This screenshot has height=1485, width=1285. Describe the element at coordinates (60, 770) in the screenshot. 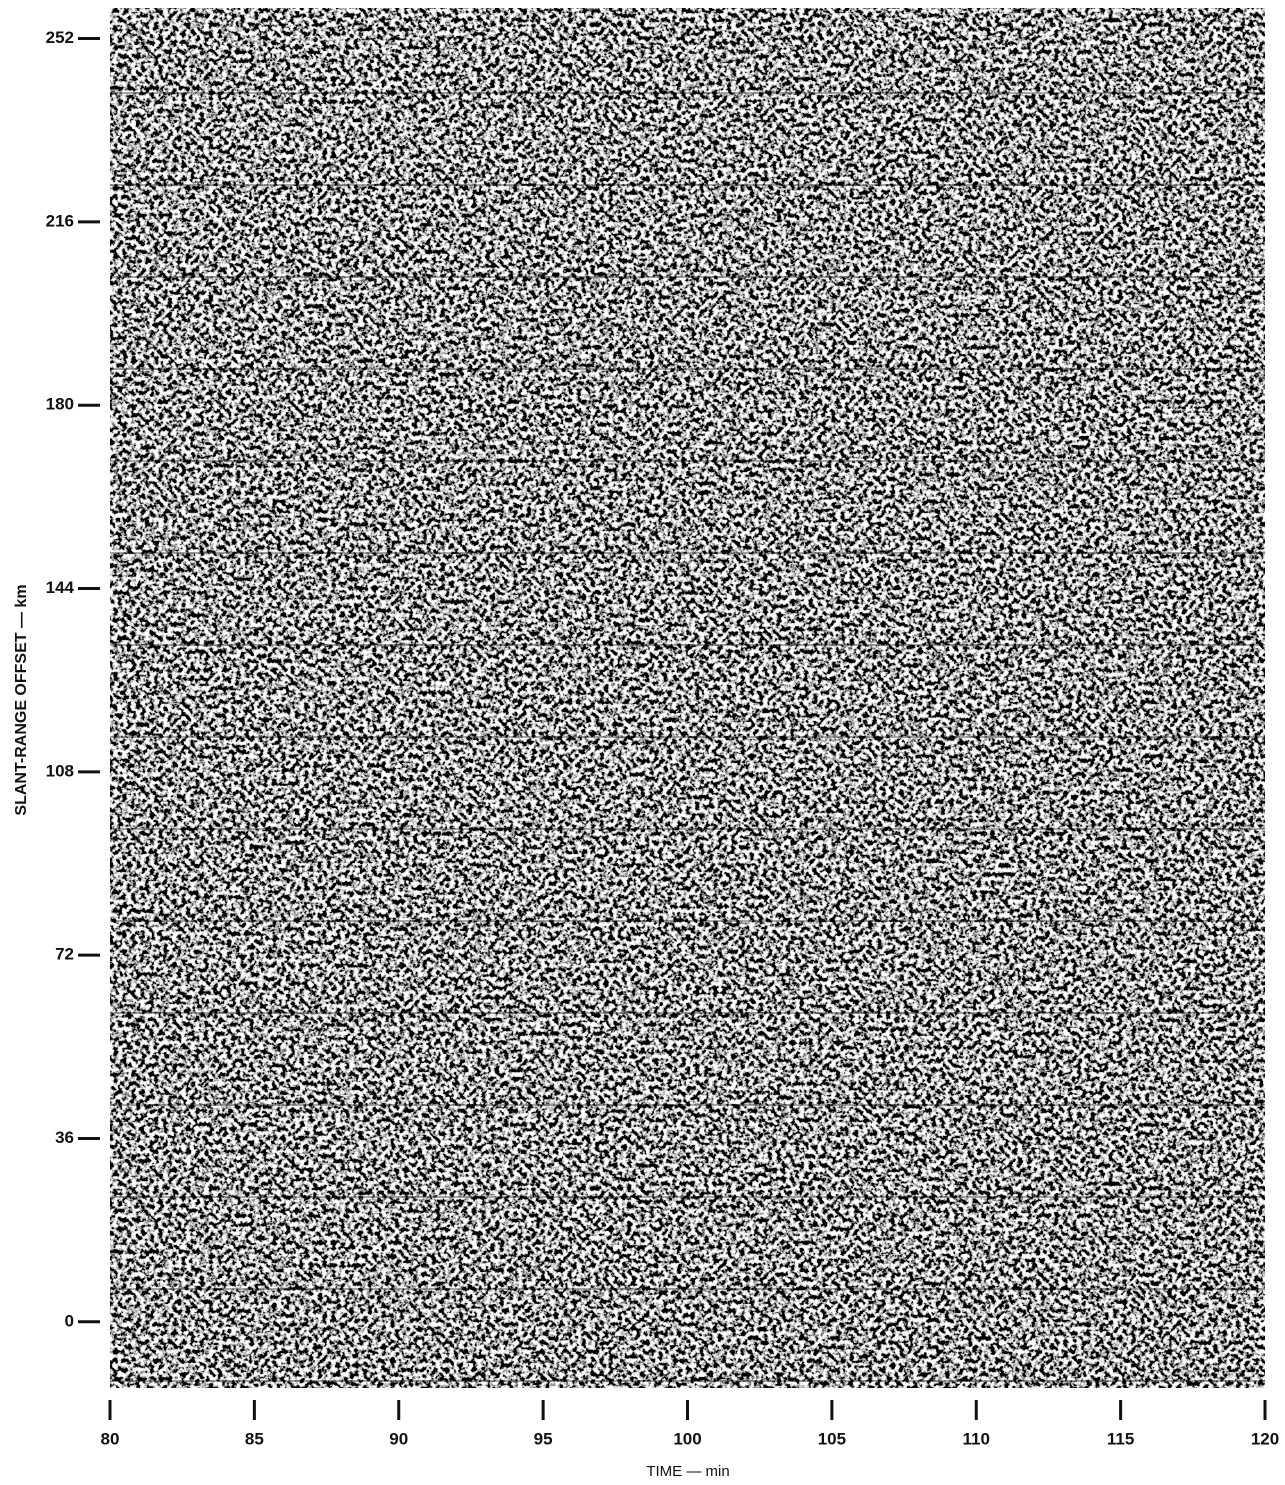

I see `y-tick-label: 108` at that location.